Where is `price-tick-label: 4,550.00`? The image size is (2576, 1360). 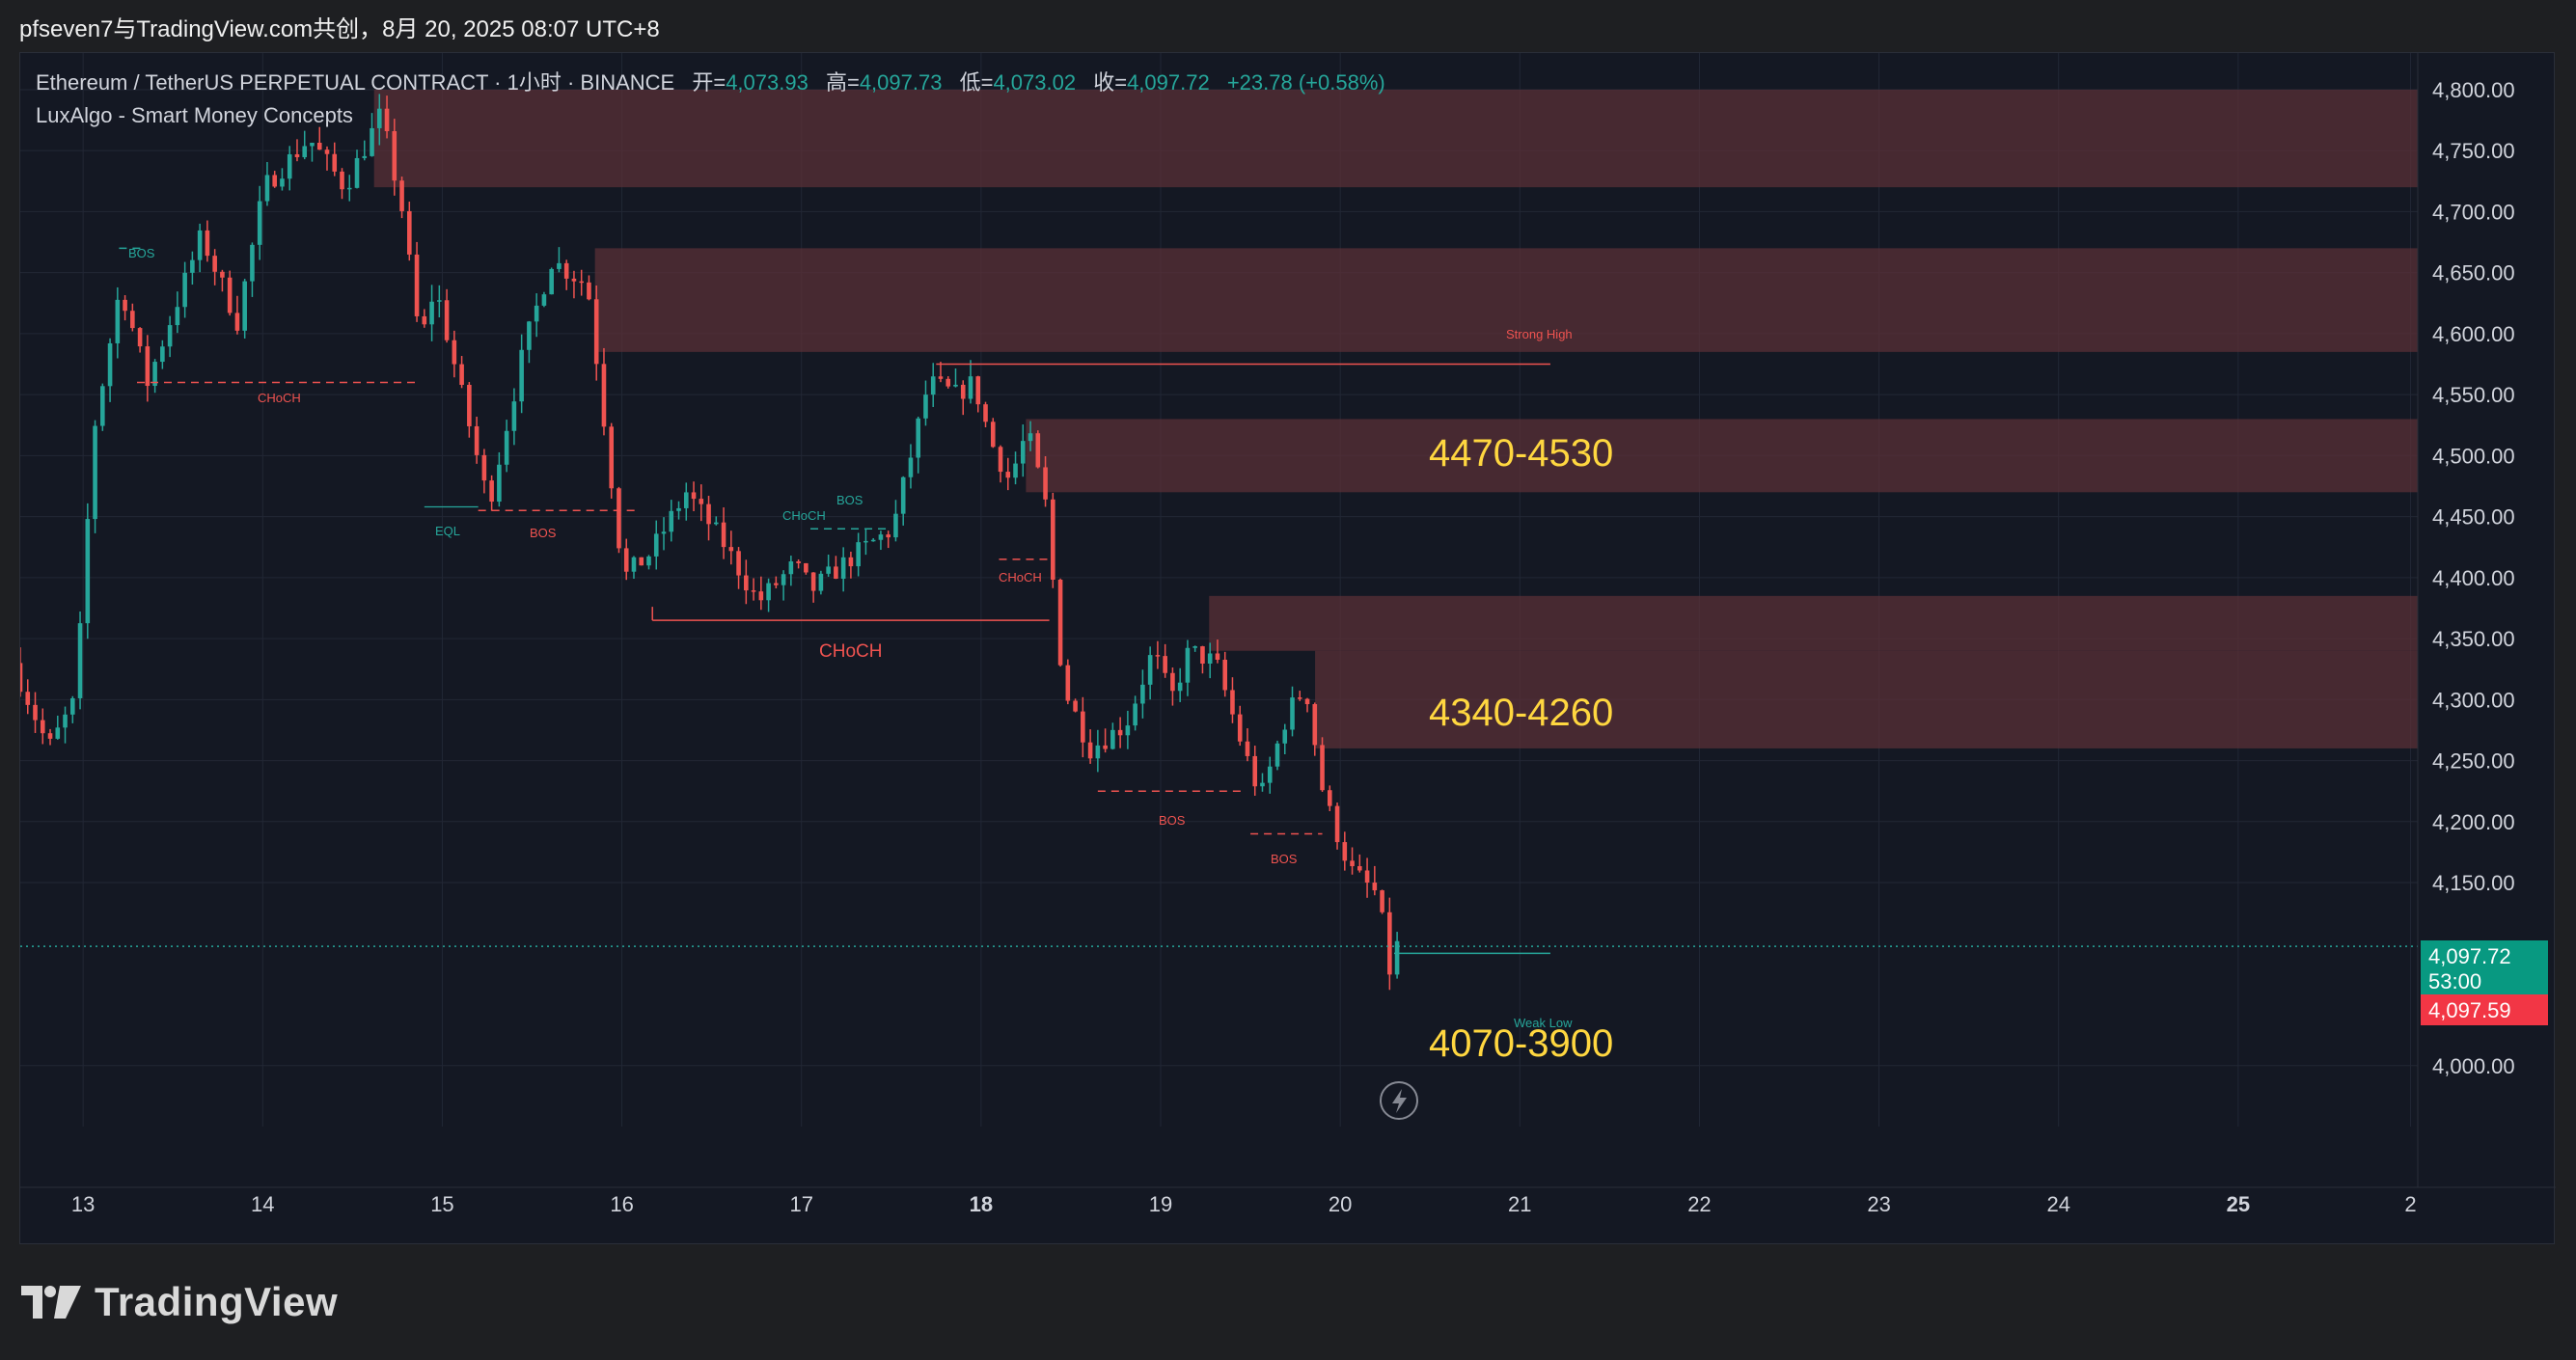
price-tick-label: 4,550.00 is located at coordinates (2474, 395).